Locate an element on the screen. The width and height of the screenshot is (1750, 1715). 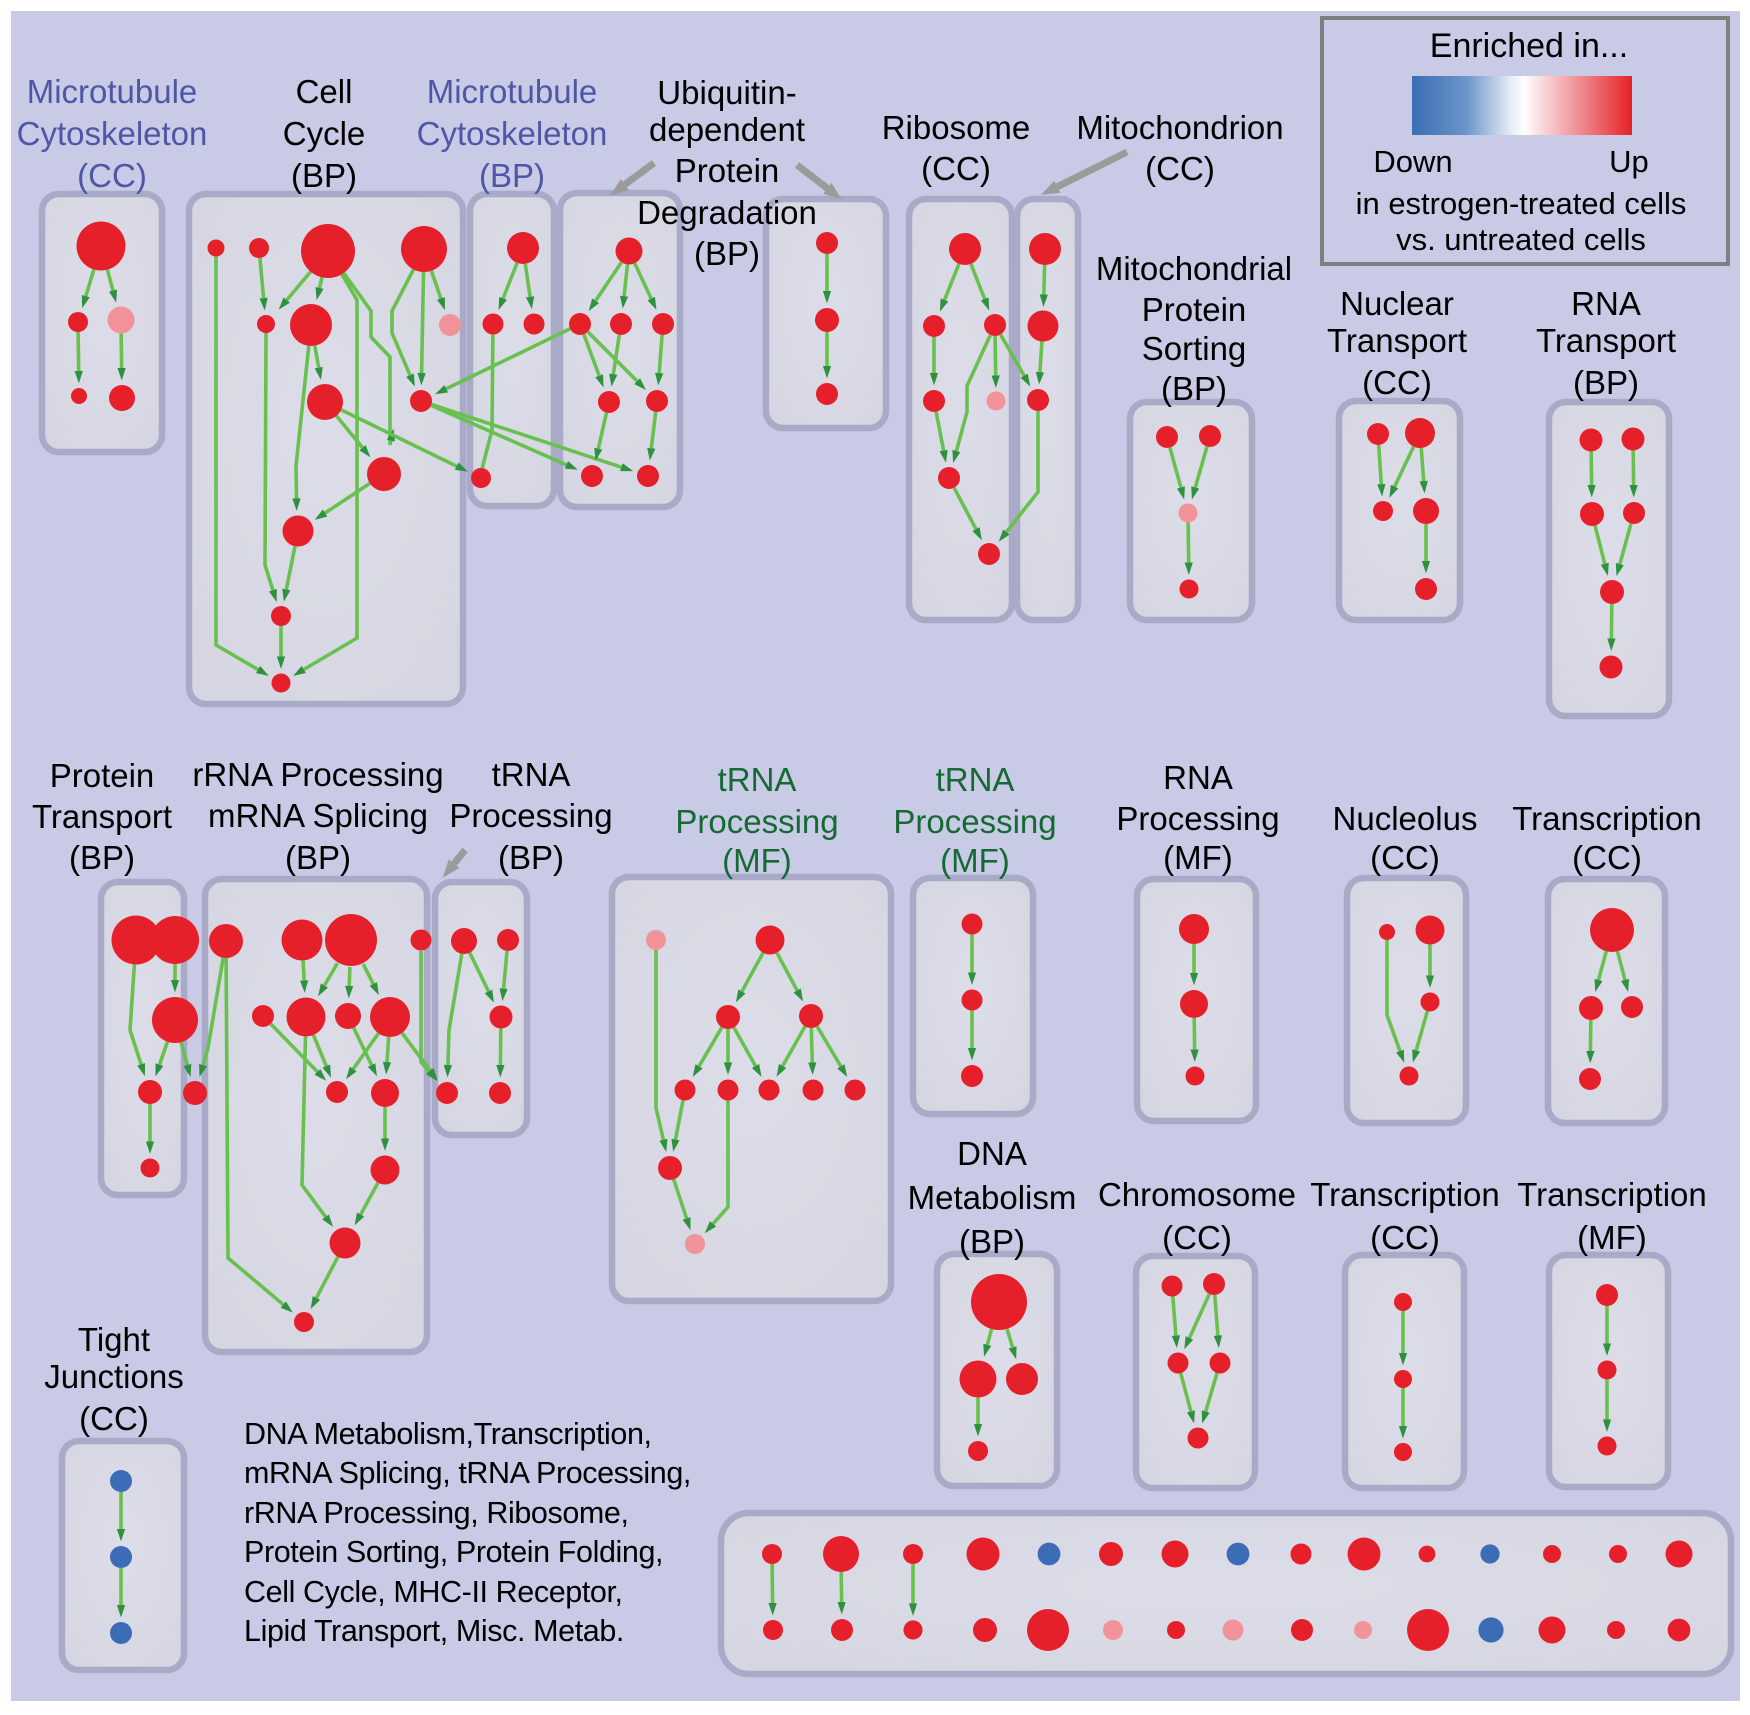
svg-text: Sorting is located at coordinates (1194, 348).